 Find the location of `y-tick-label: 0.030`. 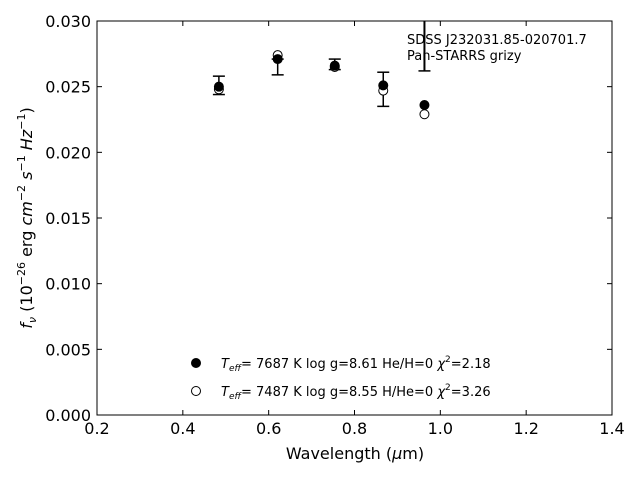

y-tick-label: 0.030 is located at coordinates (68, 21).